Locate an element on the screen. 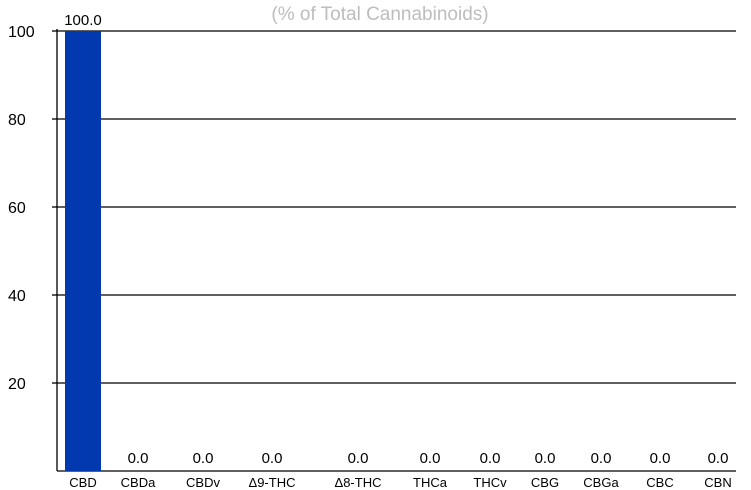 Image resolution: width=751 pixels, height=490 pixels. x-category-label-cbda: CBDa is located at coordinates (138, 482).